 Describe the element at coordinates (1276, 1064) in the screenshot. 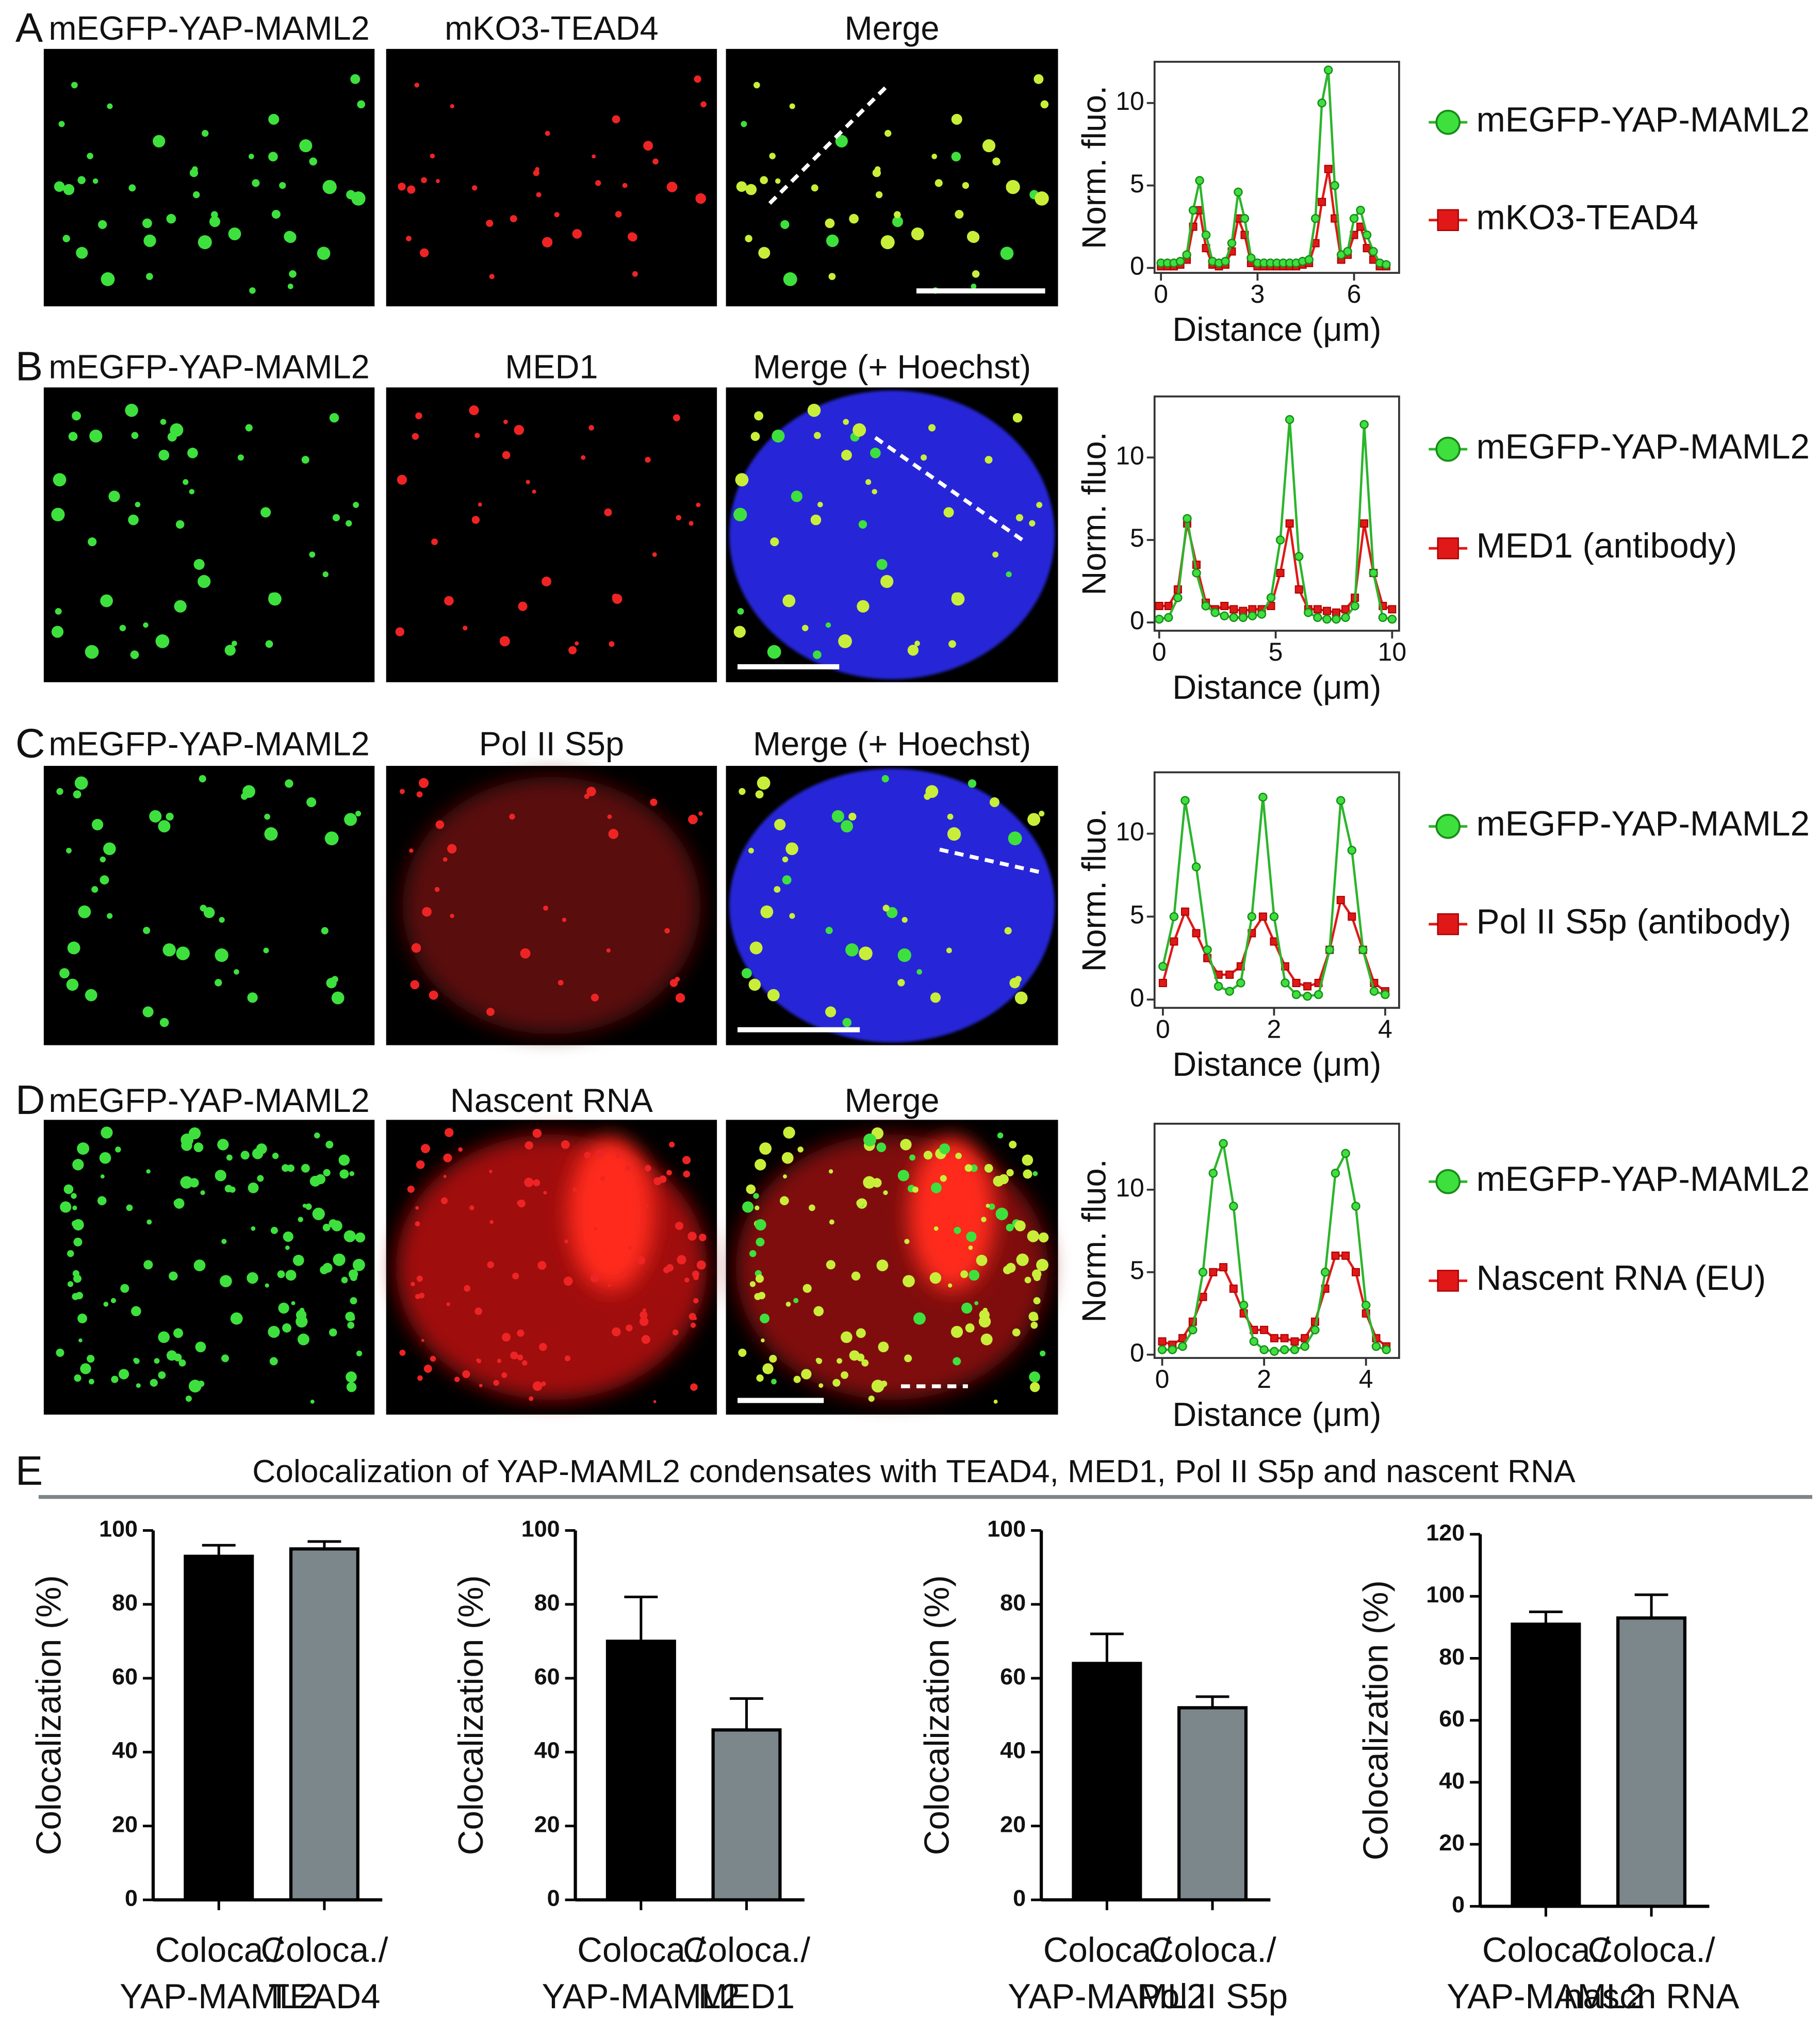

I see `x-axis-label: Distance (μm)` at that location.